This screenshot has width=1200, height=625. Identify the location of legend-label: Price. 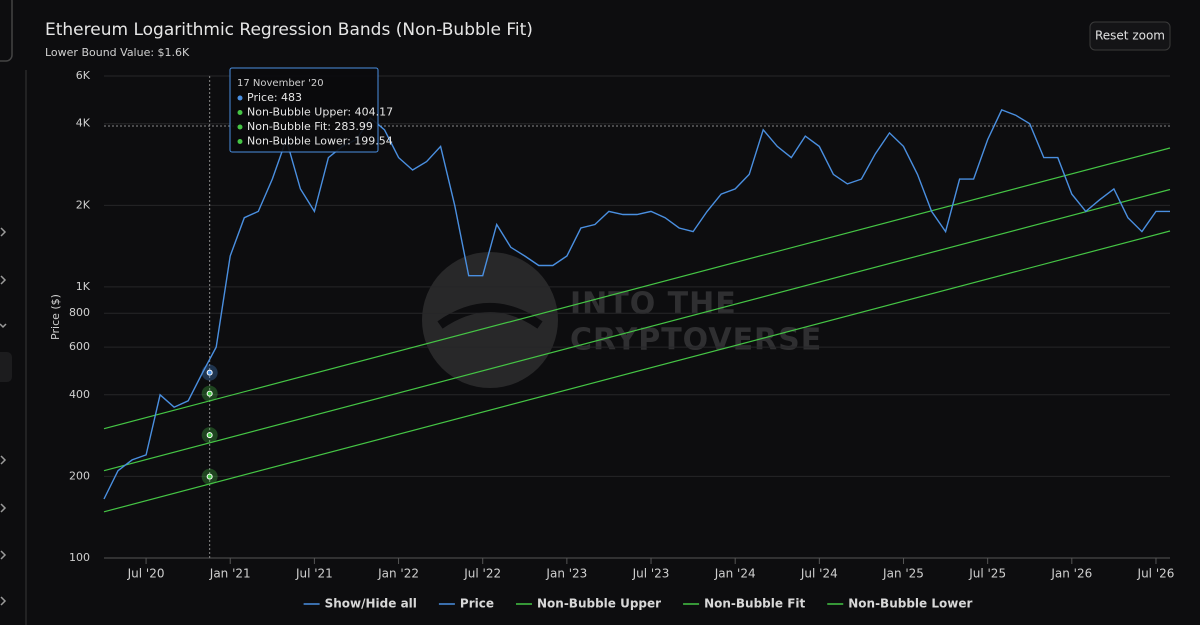
(477, 604).